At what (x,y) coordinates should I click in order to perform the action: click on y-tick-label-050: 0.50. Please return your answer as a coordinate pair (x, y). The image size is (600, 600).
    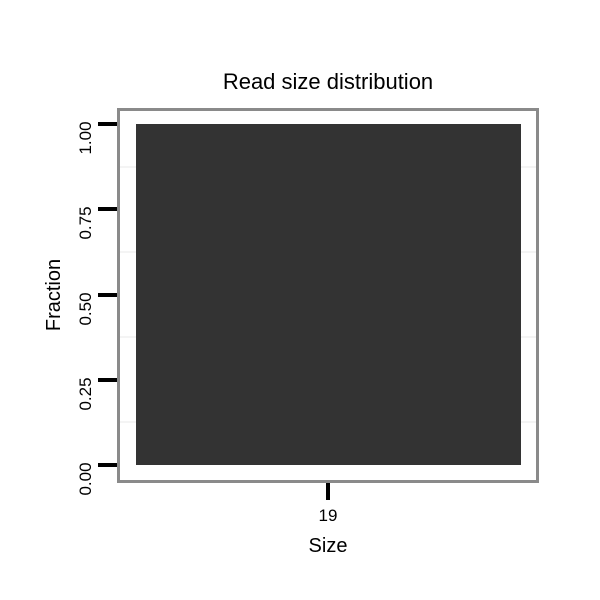
    Looking at the image, I should click on (85, 309).